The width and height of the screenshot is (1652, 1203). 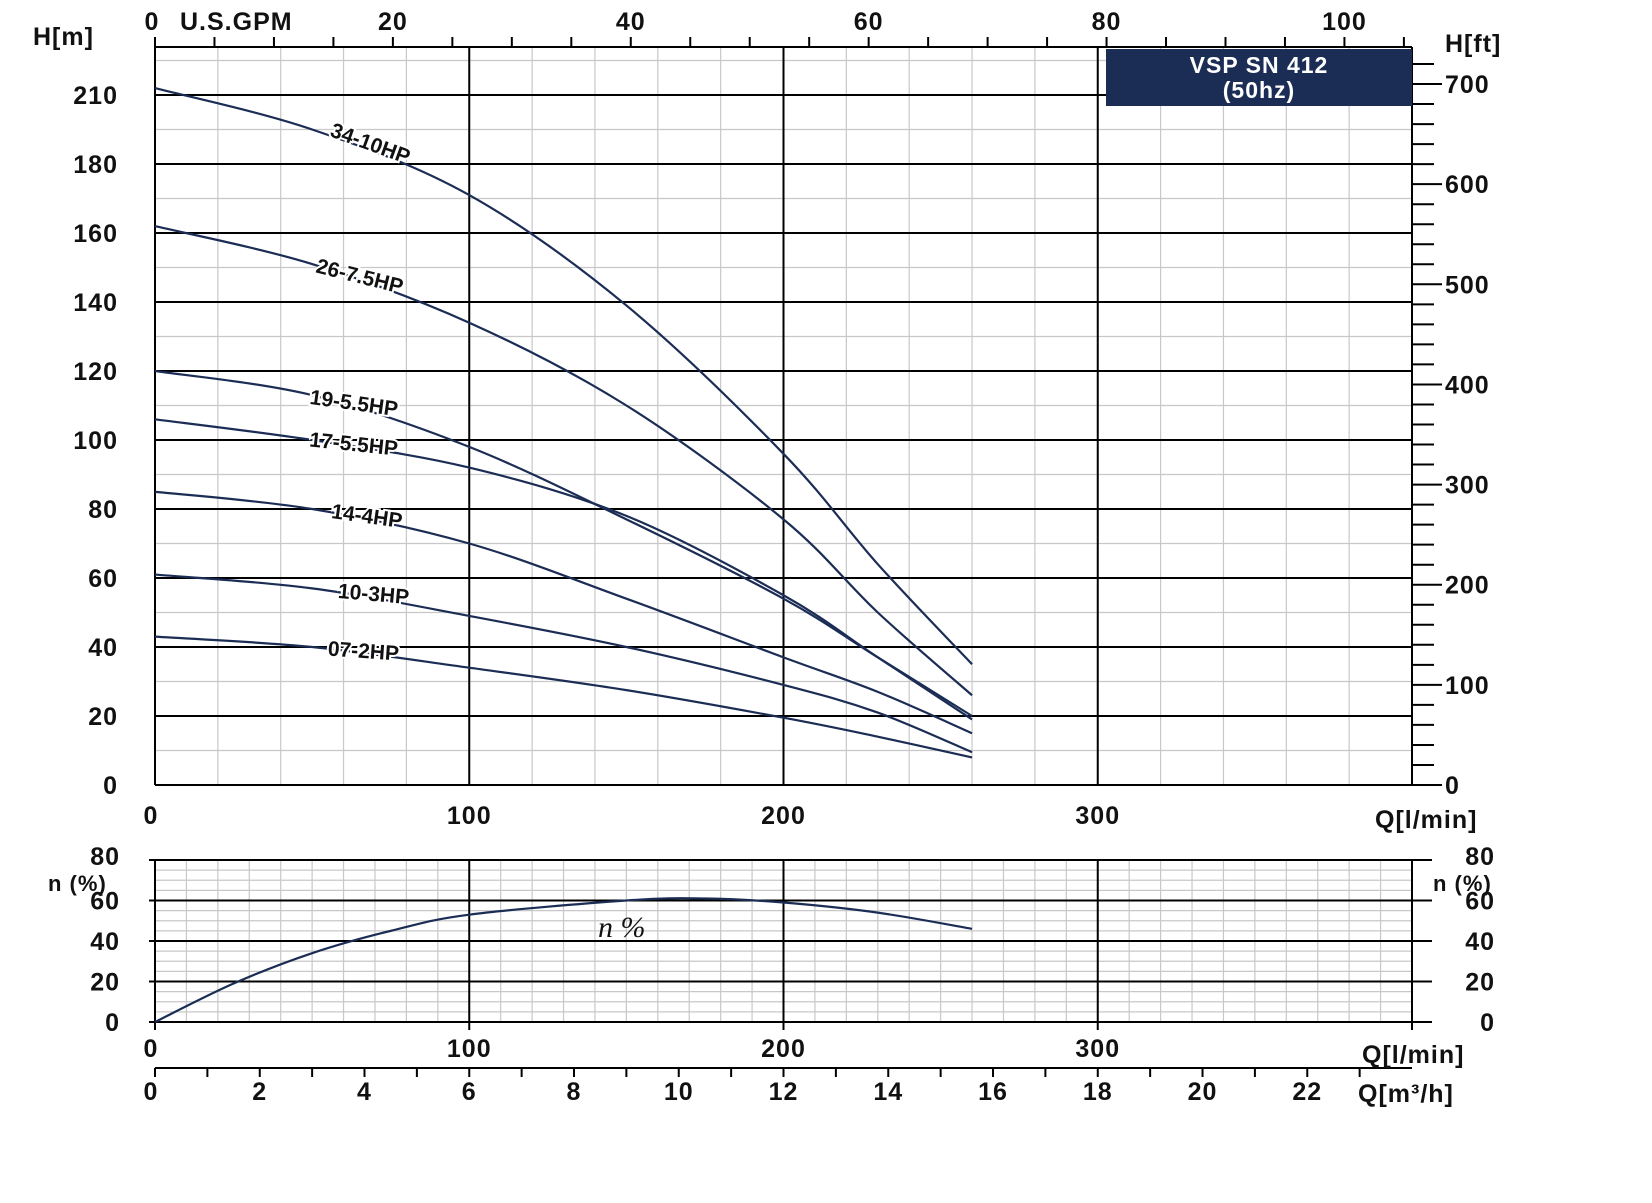 What do you see at coordinates (469, 1049) in the screenshot?
I see `eff-x-tick-label: 100` at bounding box center [469, 1049].